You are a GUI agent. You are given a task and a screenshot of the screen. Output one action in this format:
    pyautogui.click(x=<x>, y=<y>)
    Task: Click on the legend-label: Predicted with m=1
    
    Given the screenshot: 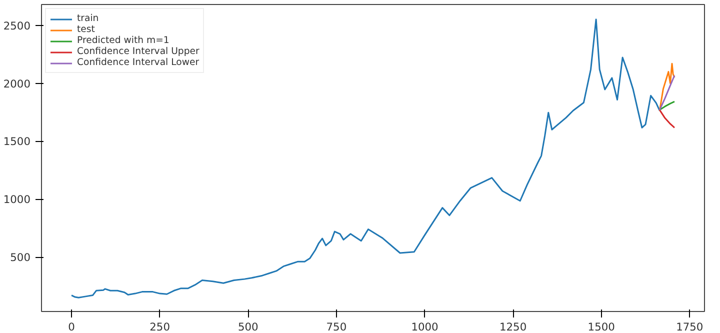 What is the action you would take?
    pyautogui.click(x=123, y=40)
    